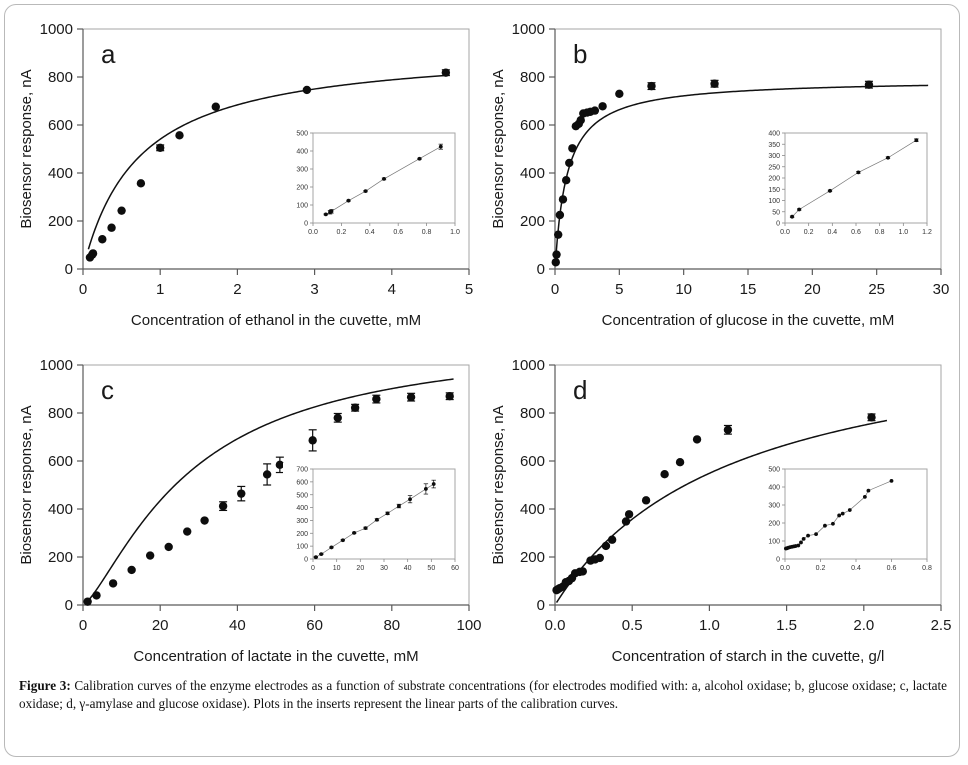  What do you see at coordinates (337, 568) in the screenshot?
I see `inset-x-tick-label: 10` at bounding box center [337, 568].